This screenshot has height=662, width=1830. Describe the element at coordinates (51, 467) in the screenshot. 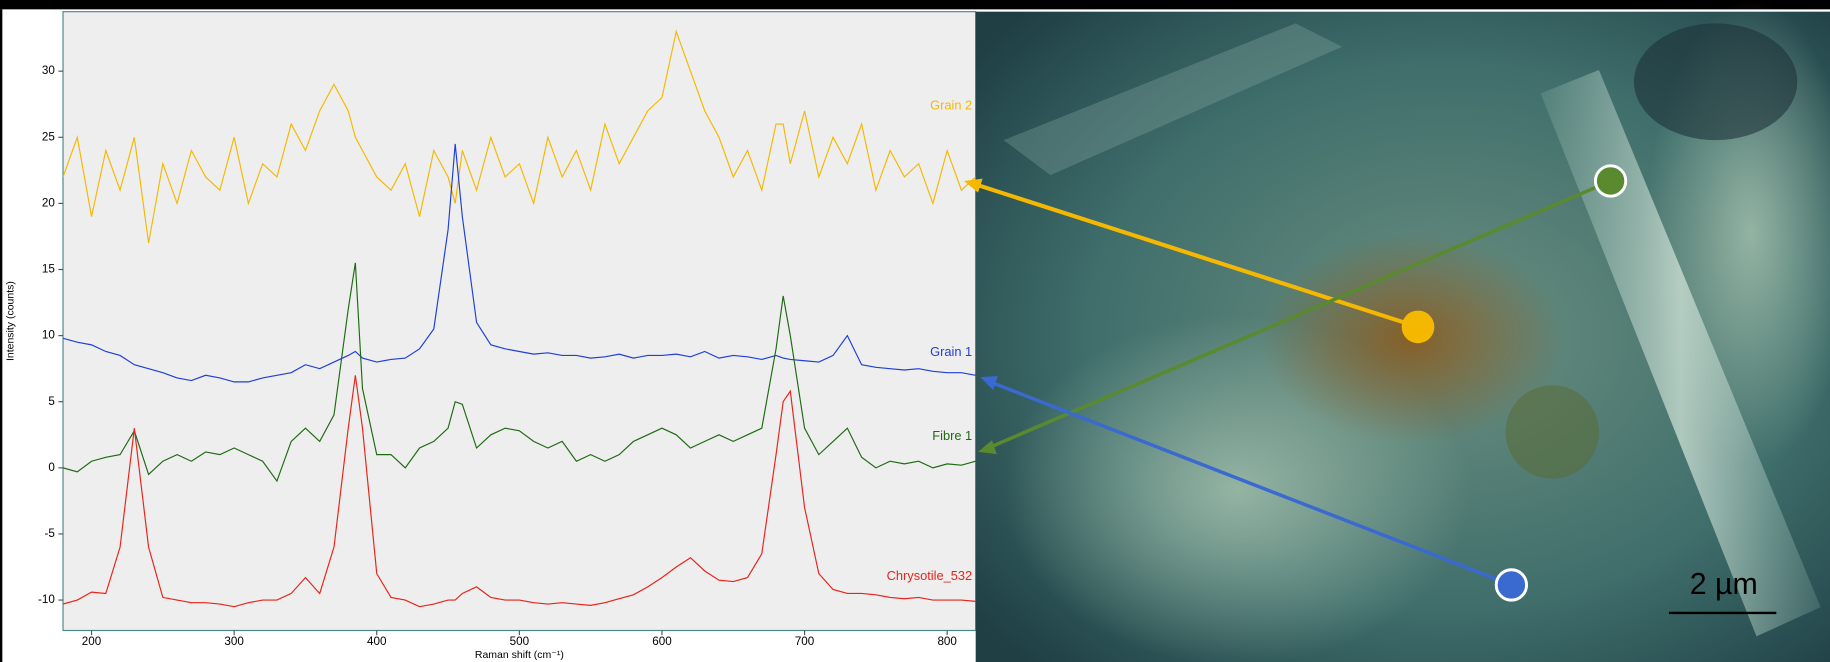

I see `y-tick-label: 0` at that location.